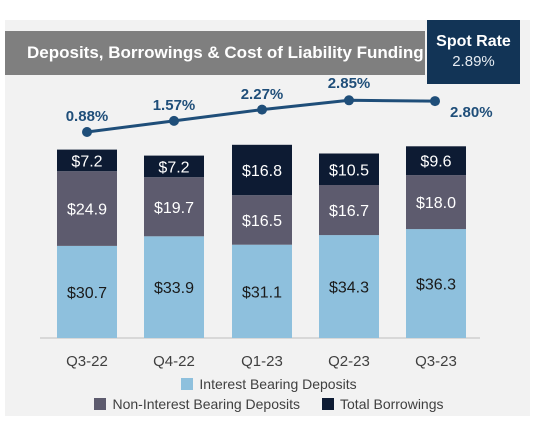 The height and width of the screenshot is (436, 538). I want to click on legend-swatch-interest-bearing, so click(187, 384).